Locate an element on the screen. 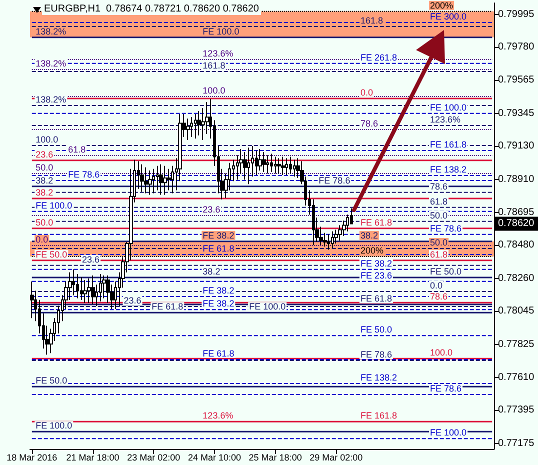  annotation: 200% is located at coordinates (372, 250).